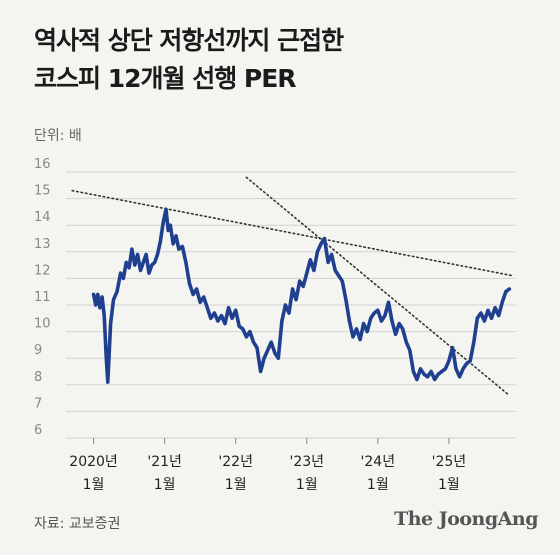 The width and height of the screenshot is (560, 555). I want to click on y-tick-label-9: 15, so click(42, 191).